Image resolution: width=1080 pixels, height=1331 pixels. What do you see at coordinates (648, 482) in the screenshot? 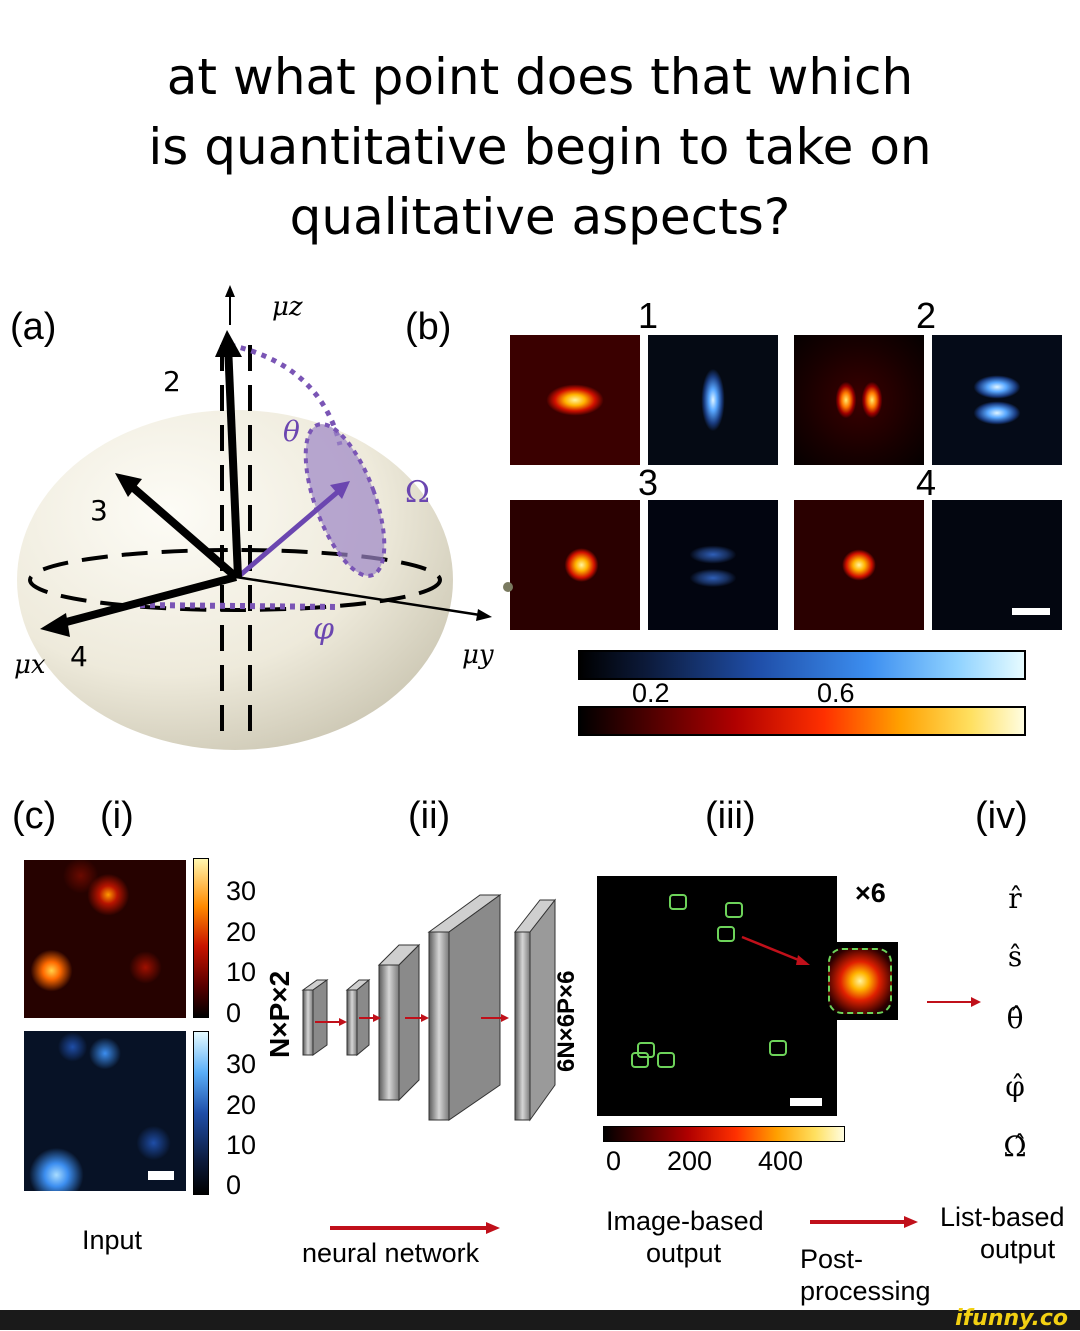
I see `group-label-3: 3` at bounding box center [648, 482].